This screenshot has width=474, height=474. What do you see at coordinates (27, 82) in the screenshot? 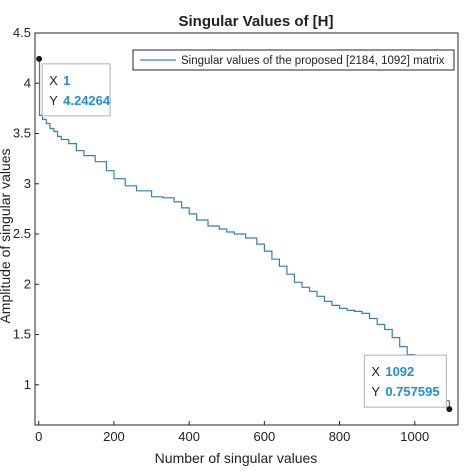
I see `y-tick-label: 4` at bounding box center [27, 82].